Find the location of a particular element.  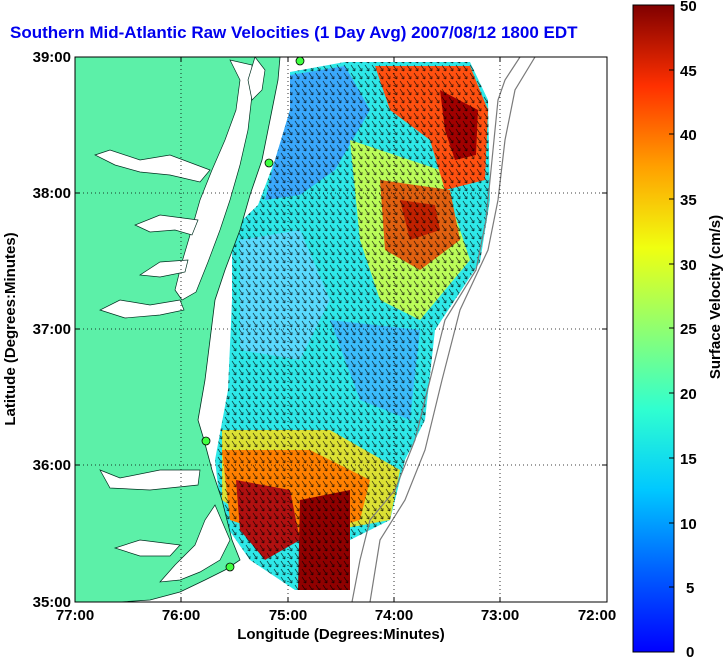

y-tick-label: 36:00 is located at coordinates (52, 465).